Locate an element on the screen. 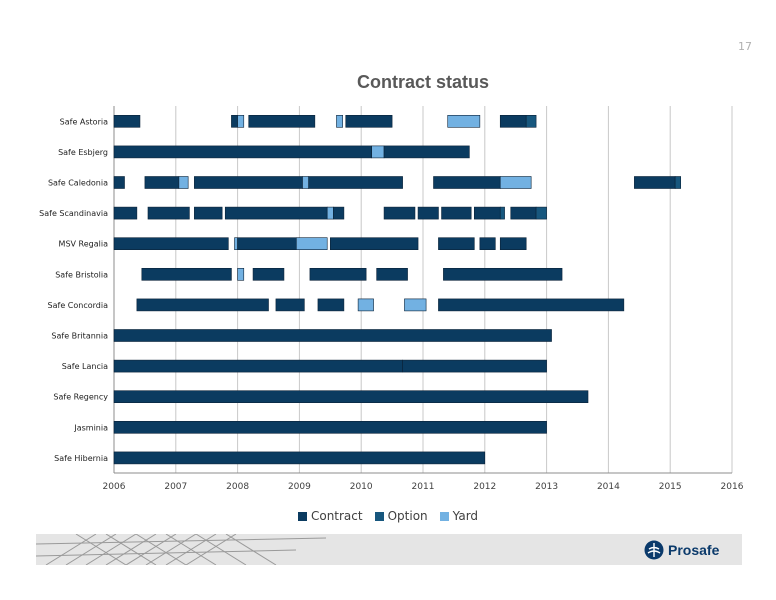 This screenshot has width=776, height=600. legend-label-yard: Yard is located at coordinates (465, 516).